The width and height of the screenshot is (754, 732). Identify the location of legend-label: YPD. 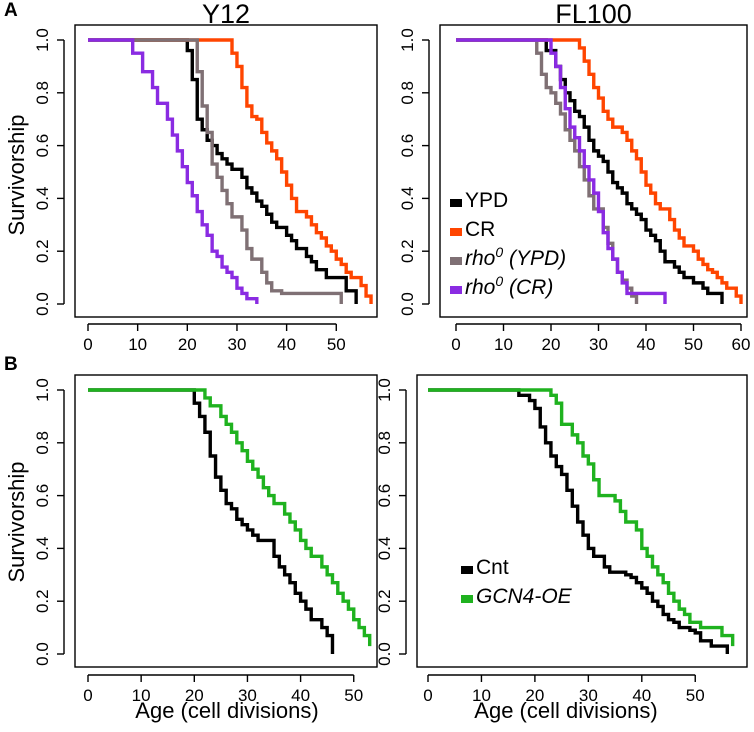
(486, 200).